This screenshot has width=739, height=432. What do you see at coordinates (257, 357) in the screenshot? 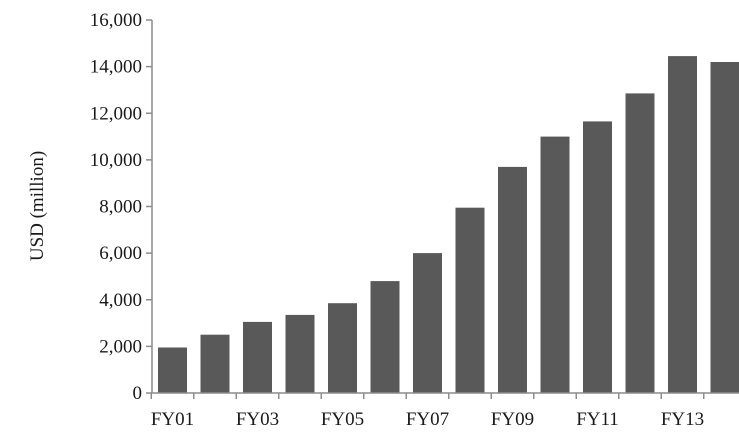
I see `bar-fy03` at bounding box center [257, 357].